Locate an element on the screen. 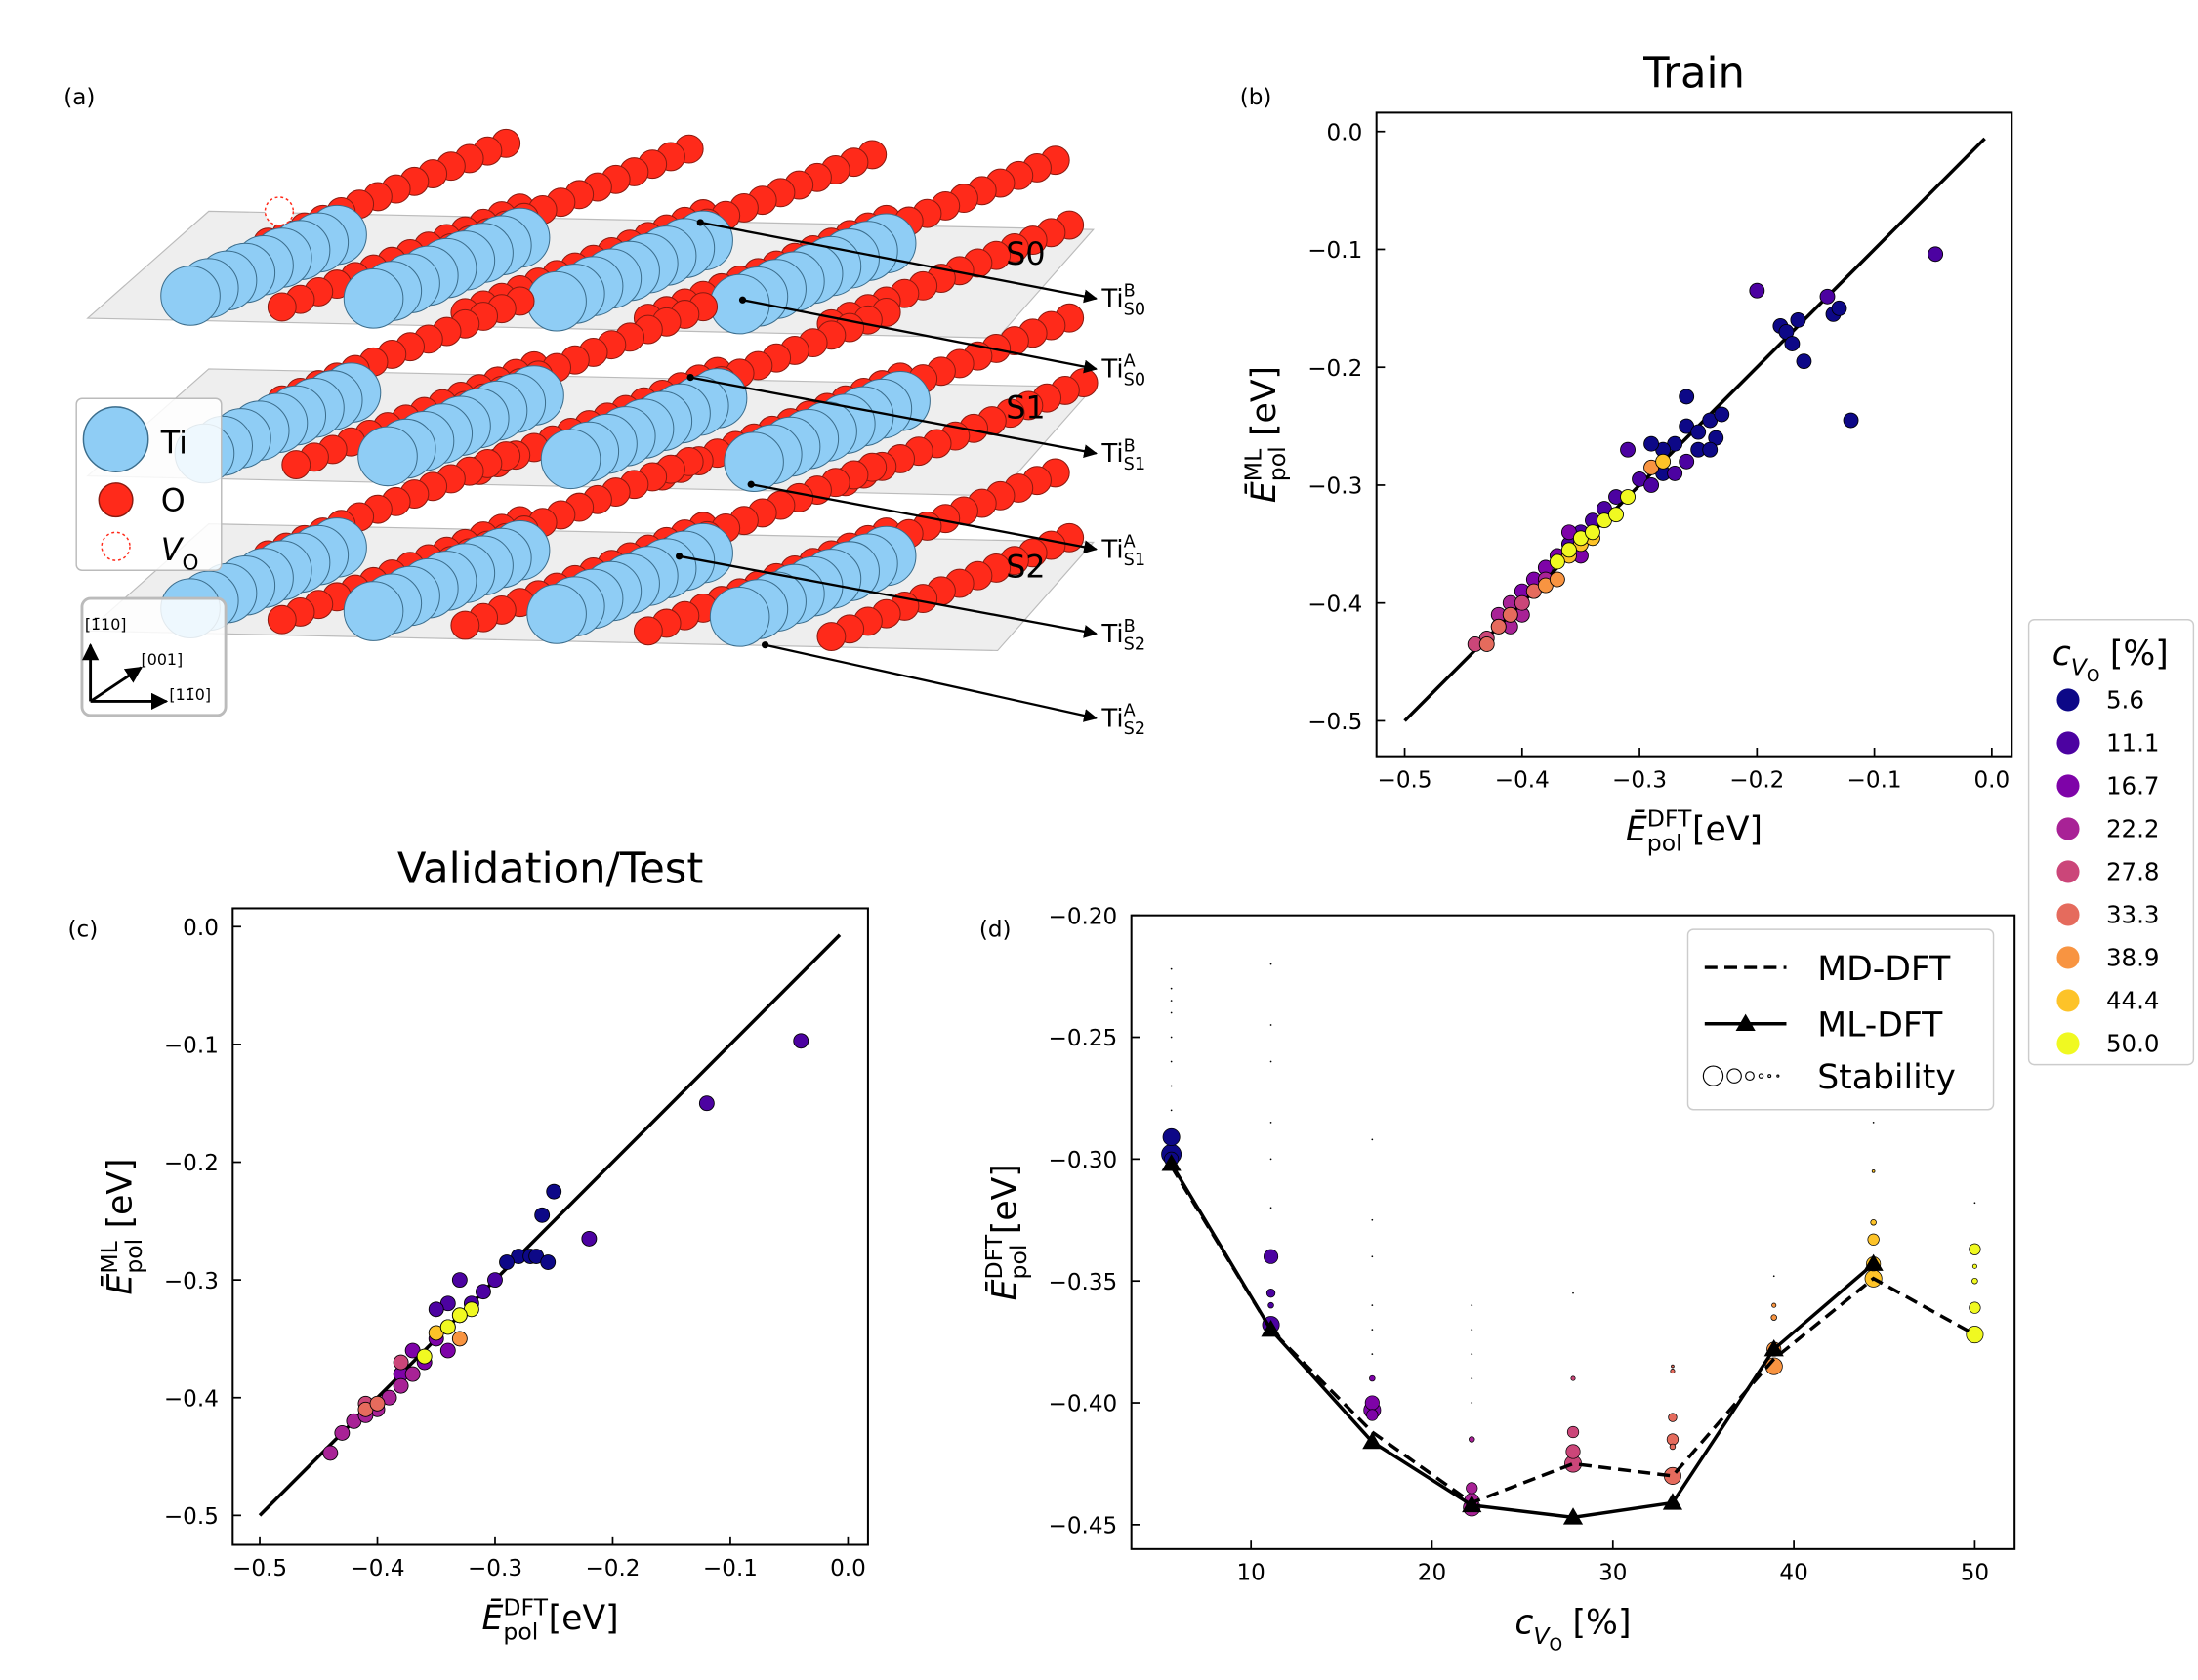 This screenshot has height=1680, width=2198. site-label-sub: S1 is located at coordinates (1134, 560).